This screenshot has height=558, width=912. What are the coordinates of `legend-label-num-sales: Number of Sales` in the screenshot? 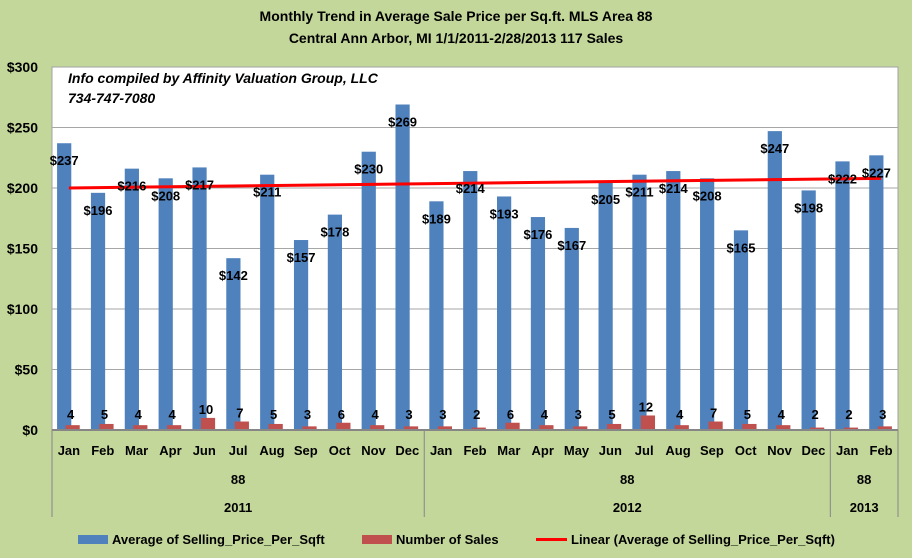 It's located at (447, 539).